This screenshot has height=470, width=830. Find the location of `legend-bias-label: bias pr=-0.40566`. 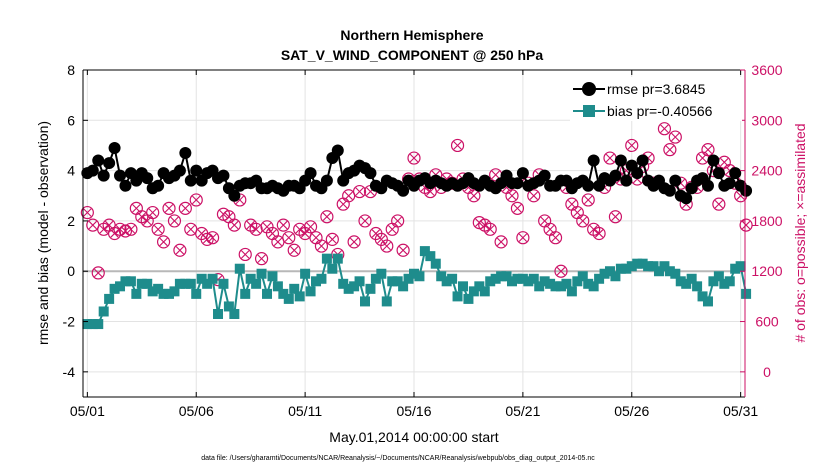

legend-bias-label: bias pr=-0.40566 is located at coordinates (660, 111).